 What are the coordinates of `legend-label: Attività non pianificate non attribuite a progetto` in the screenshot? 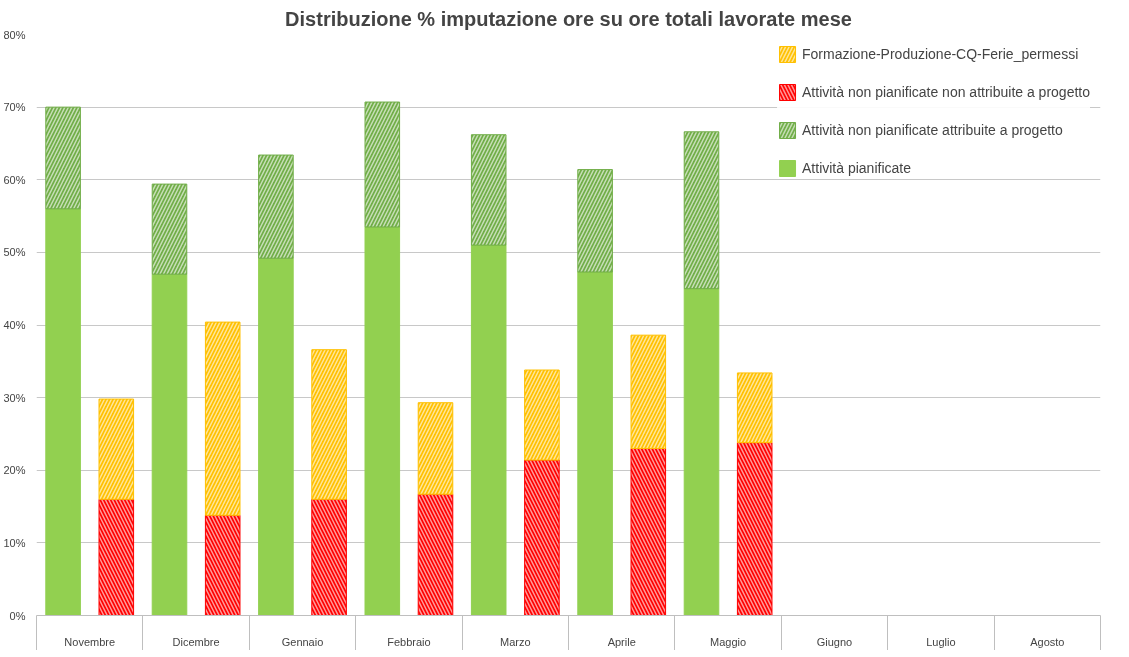 It's located at (946, 92).